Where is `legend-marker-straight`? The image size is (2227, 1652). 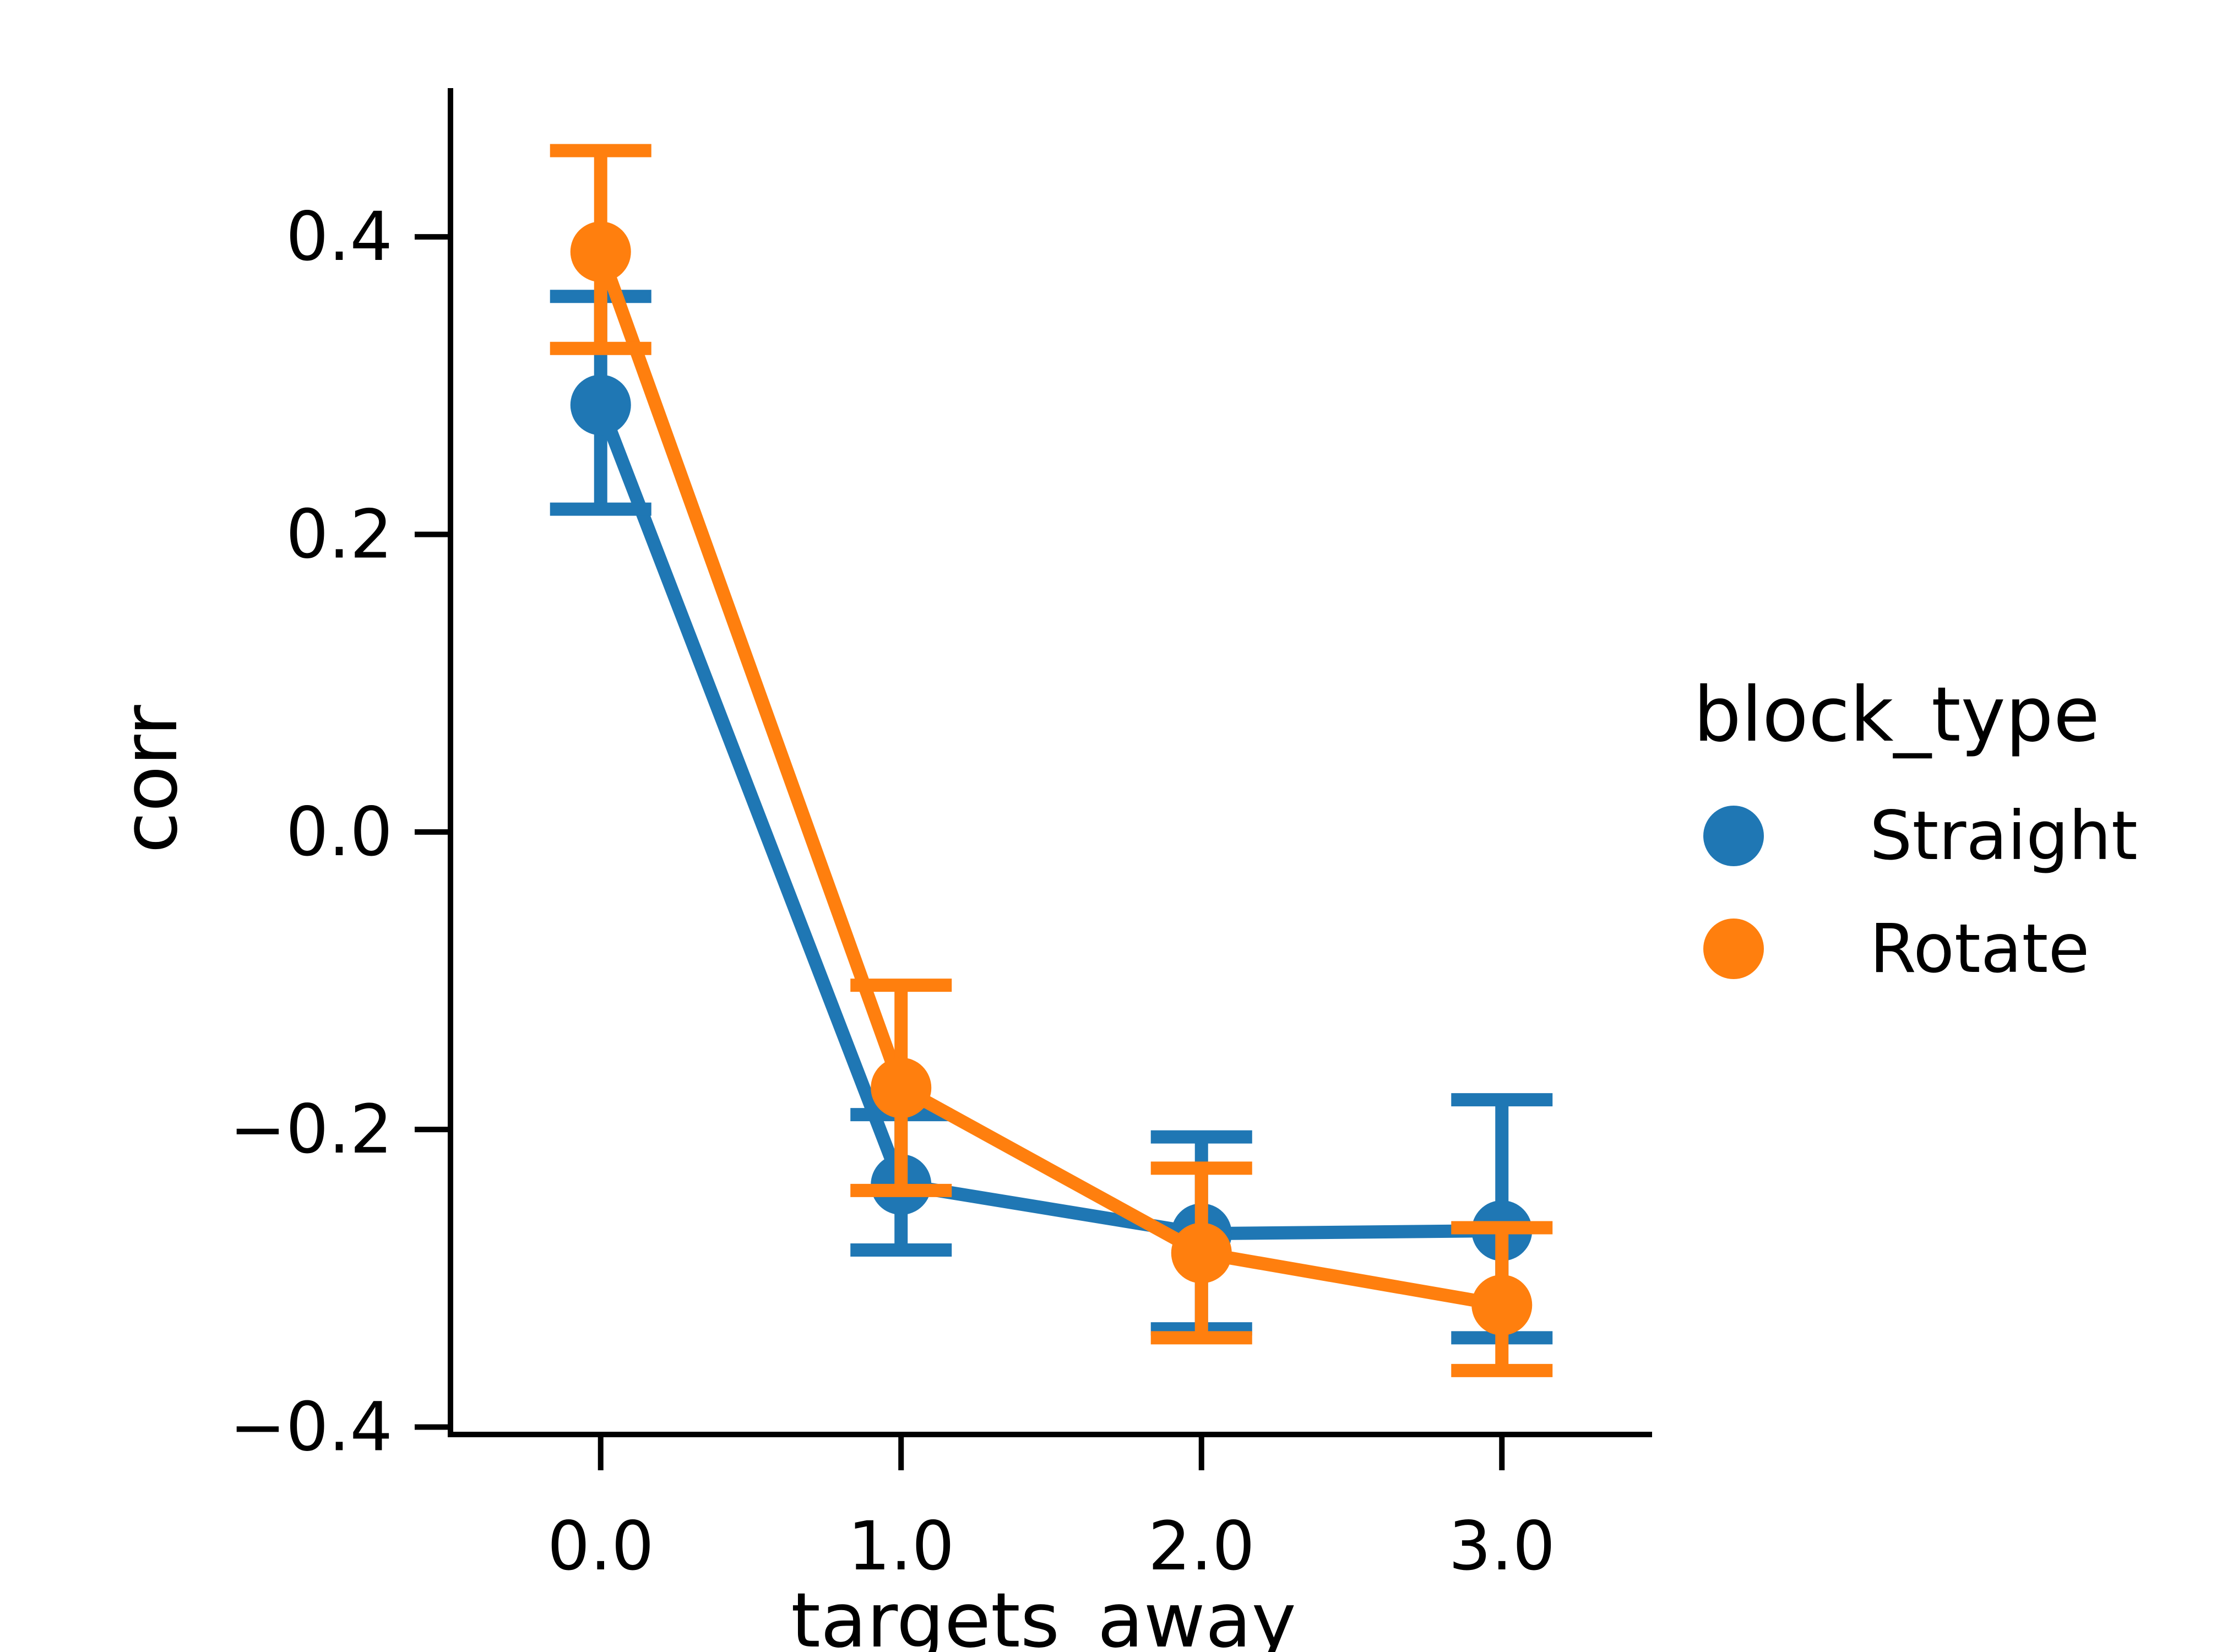 legend-marker-straight is located at coordinates (1733, 836).